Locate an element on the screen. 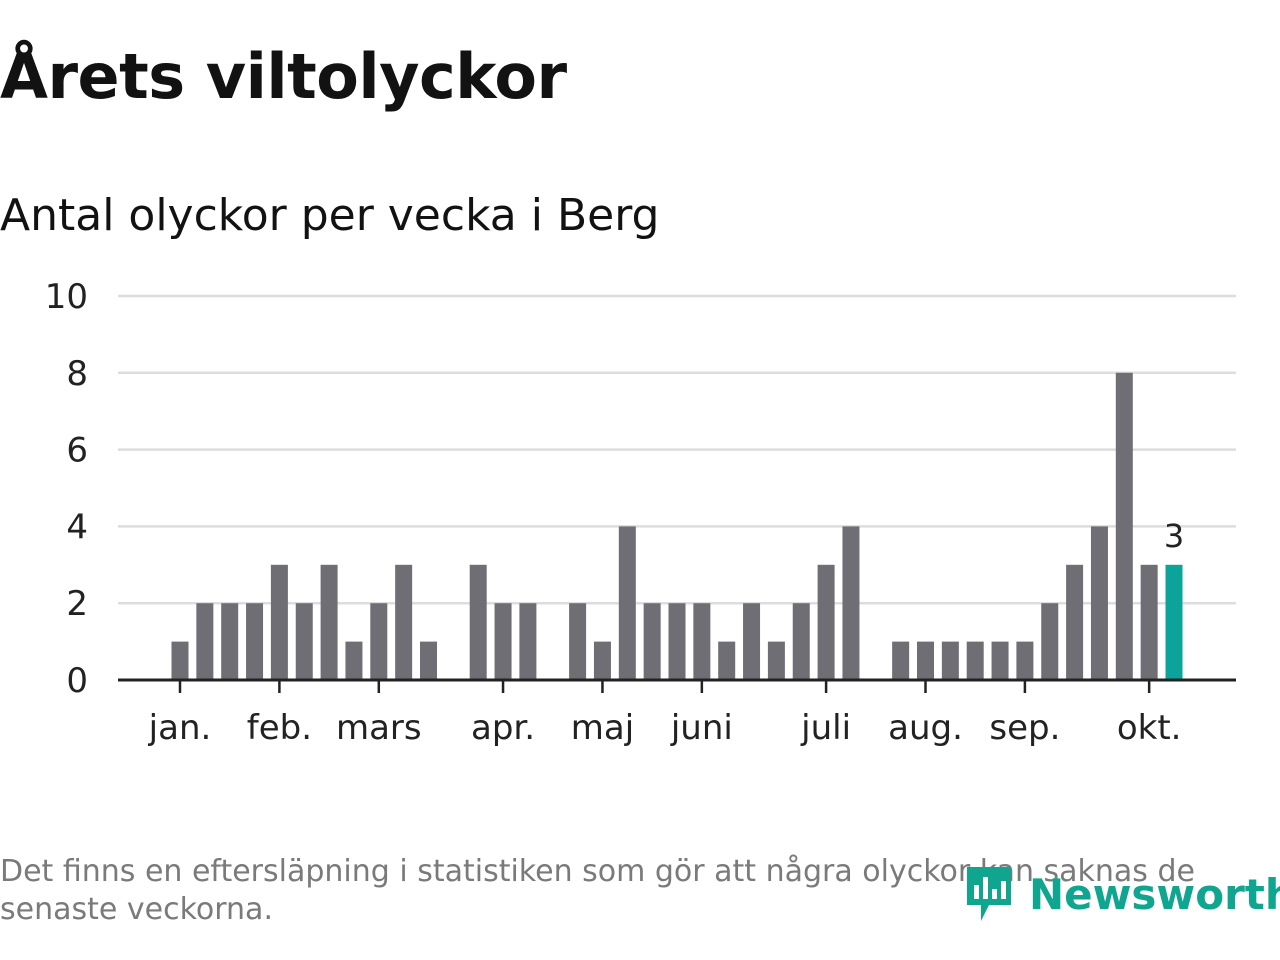 This screenshot has height=960, width=1280. x-tick-label: sep. is located at coordinates (1024, 728).